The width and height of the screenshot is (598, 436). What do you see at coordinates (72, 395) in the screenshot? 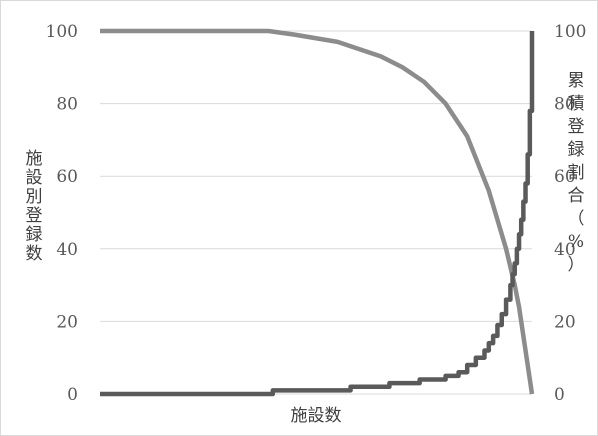
I see `left-tick-label: 0` at bounding box center [72, 395].